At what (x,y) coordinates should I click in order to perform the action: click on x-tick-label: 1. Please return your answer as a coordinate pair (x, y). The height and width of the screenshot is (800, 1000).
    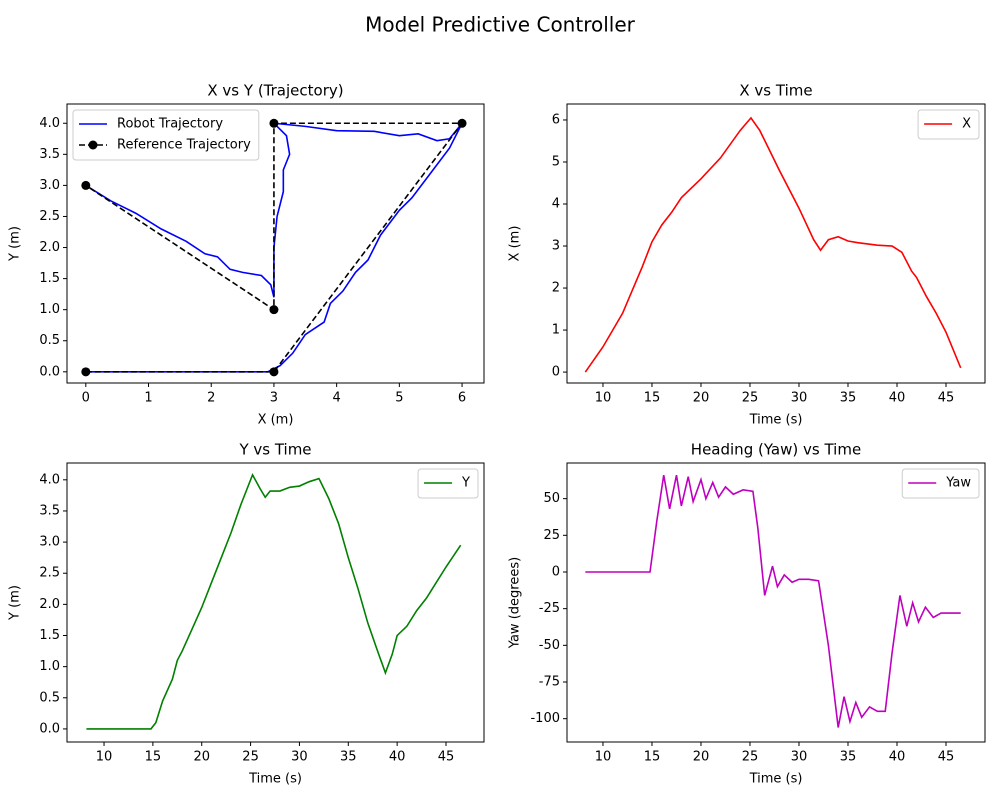
    Looking at the image, I should click on (148, 398).